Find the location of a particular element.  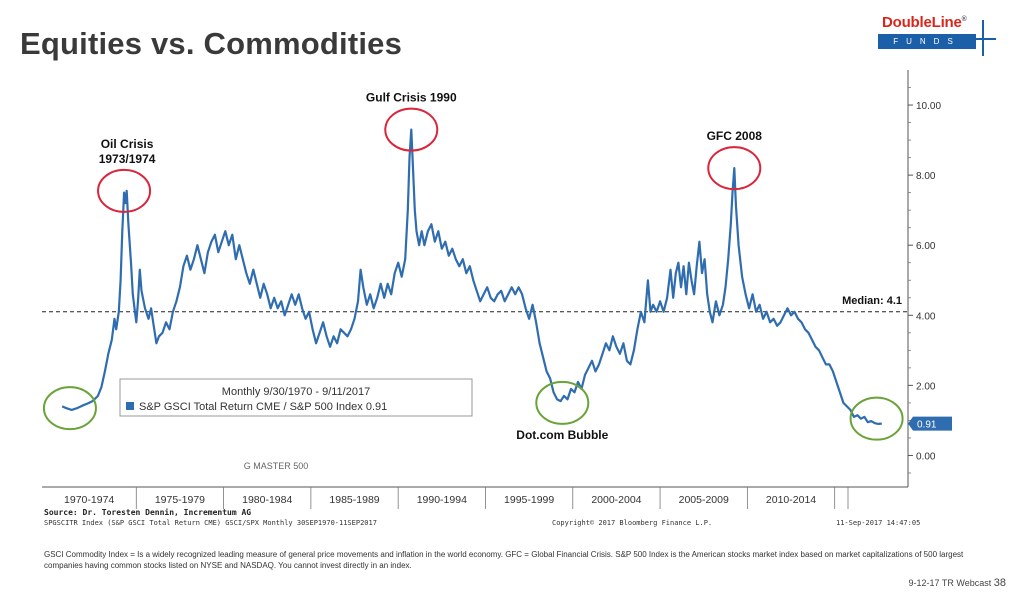

median-label: Median: 4.1 is located at coordinates (872, 301).